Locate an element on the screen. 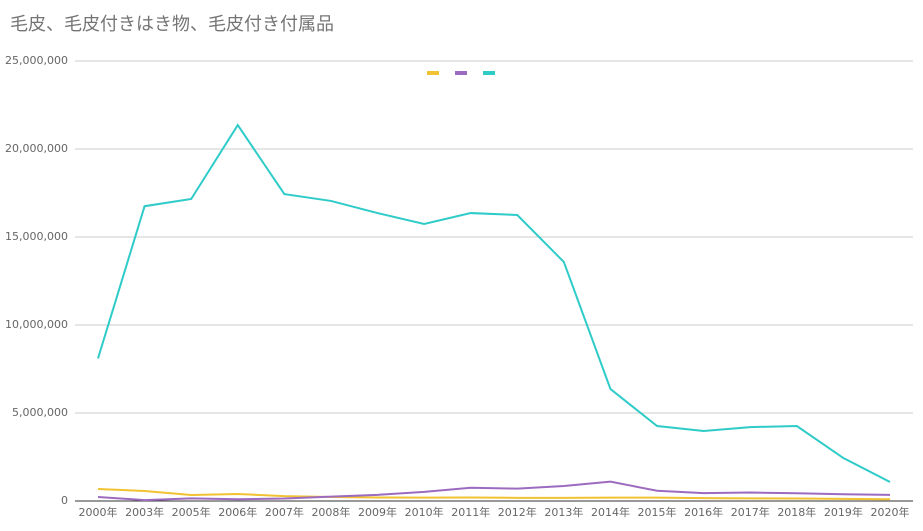  x-tick-label: 2013年 is located at coordinates (563, 512).